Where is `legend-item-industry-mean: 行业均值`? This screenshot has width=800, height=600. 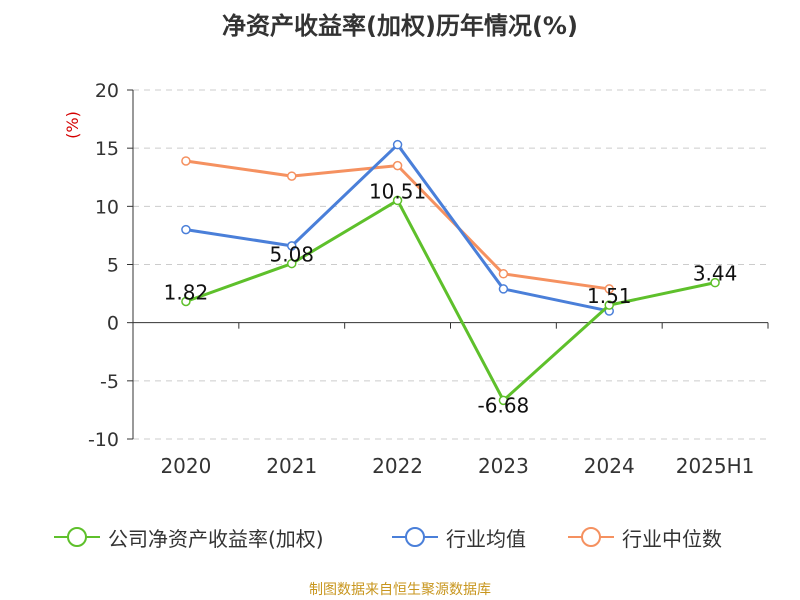
legend-item-industry-mean: 行业均值 is located at coordinates (458, 537).